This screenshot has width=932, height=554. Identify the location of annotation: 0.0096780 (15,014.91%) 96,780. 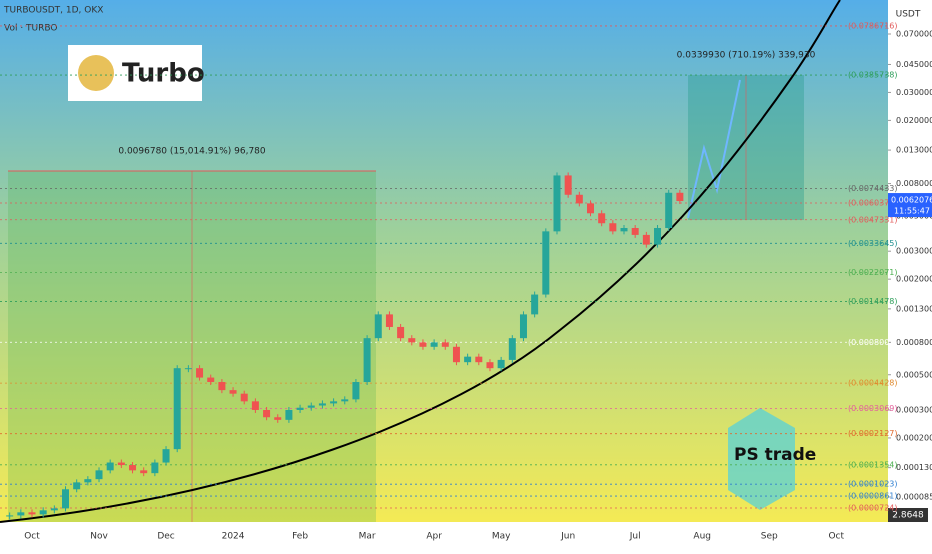
(192, 152).